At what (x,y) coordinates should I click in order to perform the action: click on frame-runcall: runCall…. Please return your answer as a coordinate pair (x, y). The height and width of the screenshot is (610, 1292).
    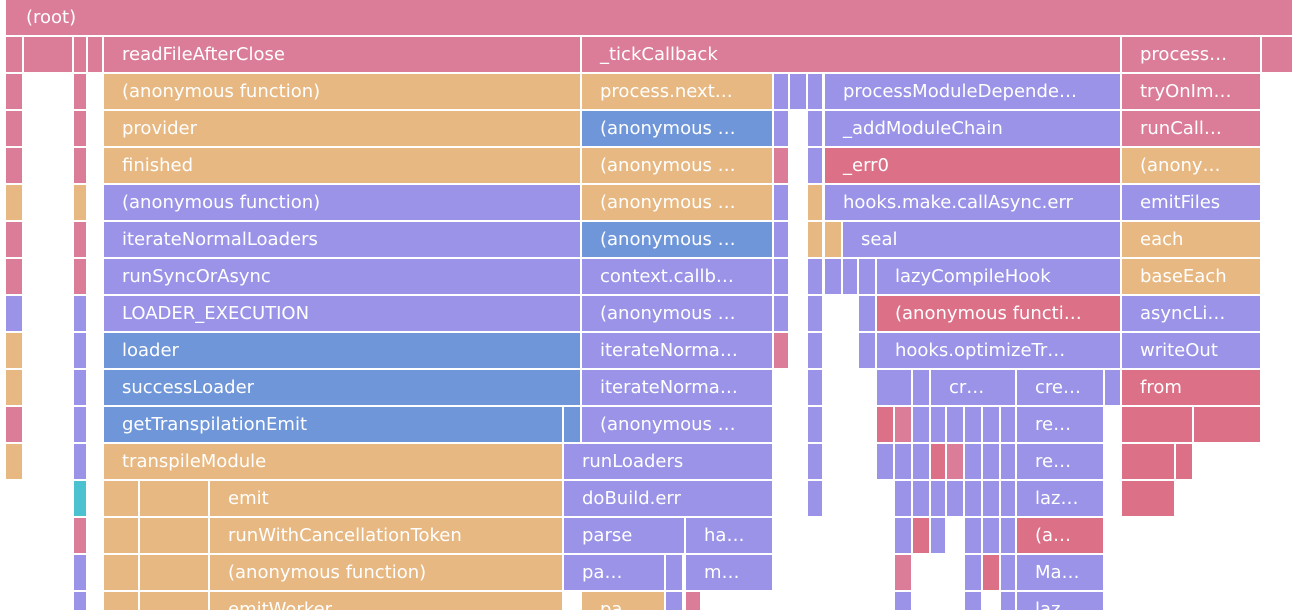
    Looking at the image, I should click on (1191, 128).